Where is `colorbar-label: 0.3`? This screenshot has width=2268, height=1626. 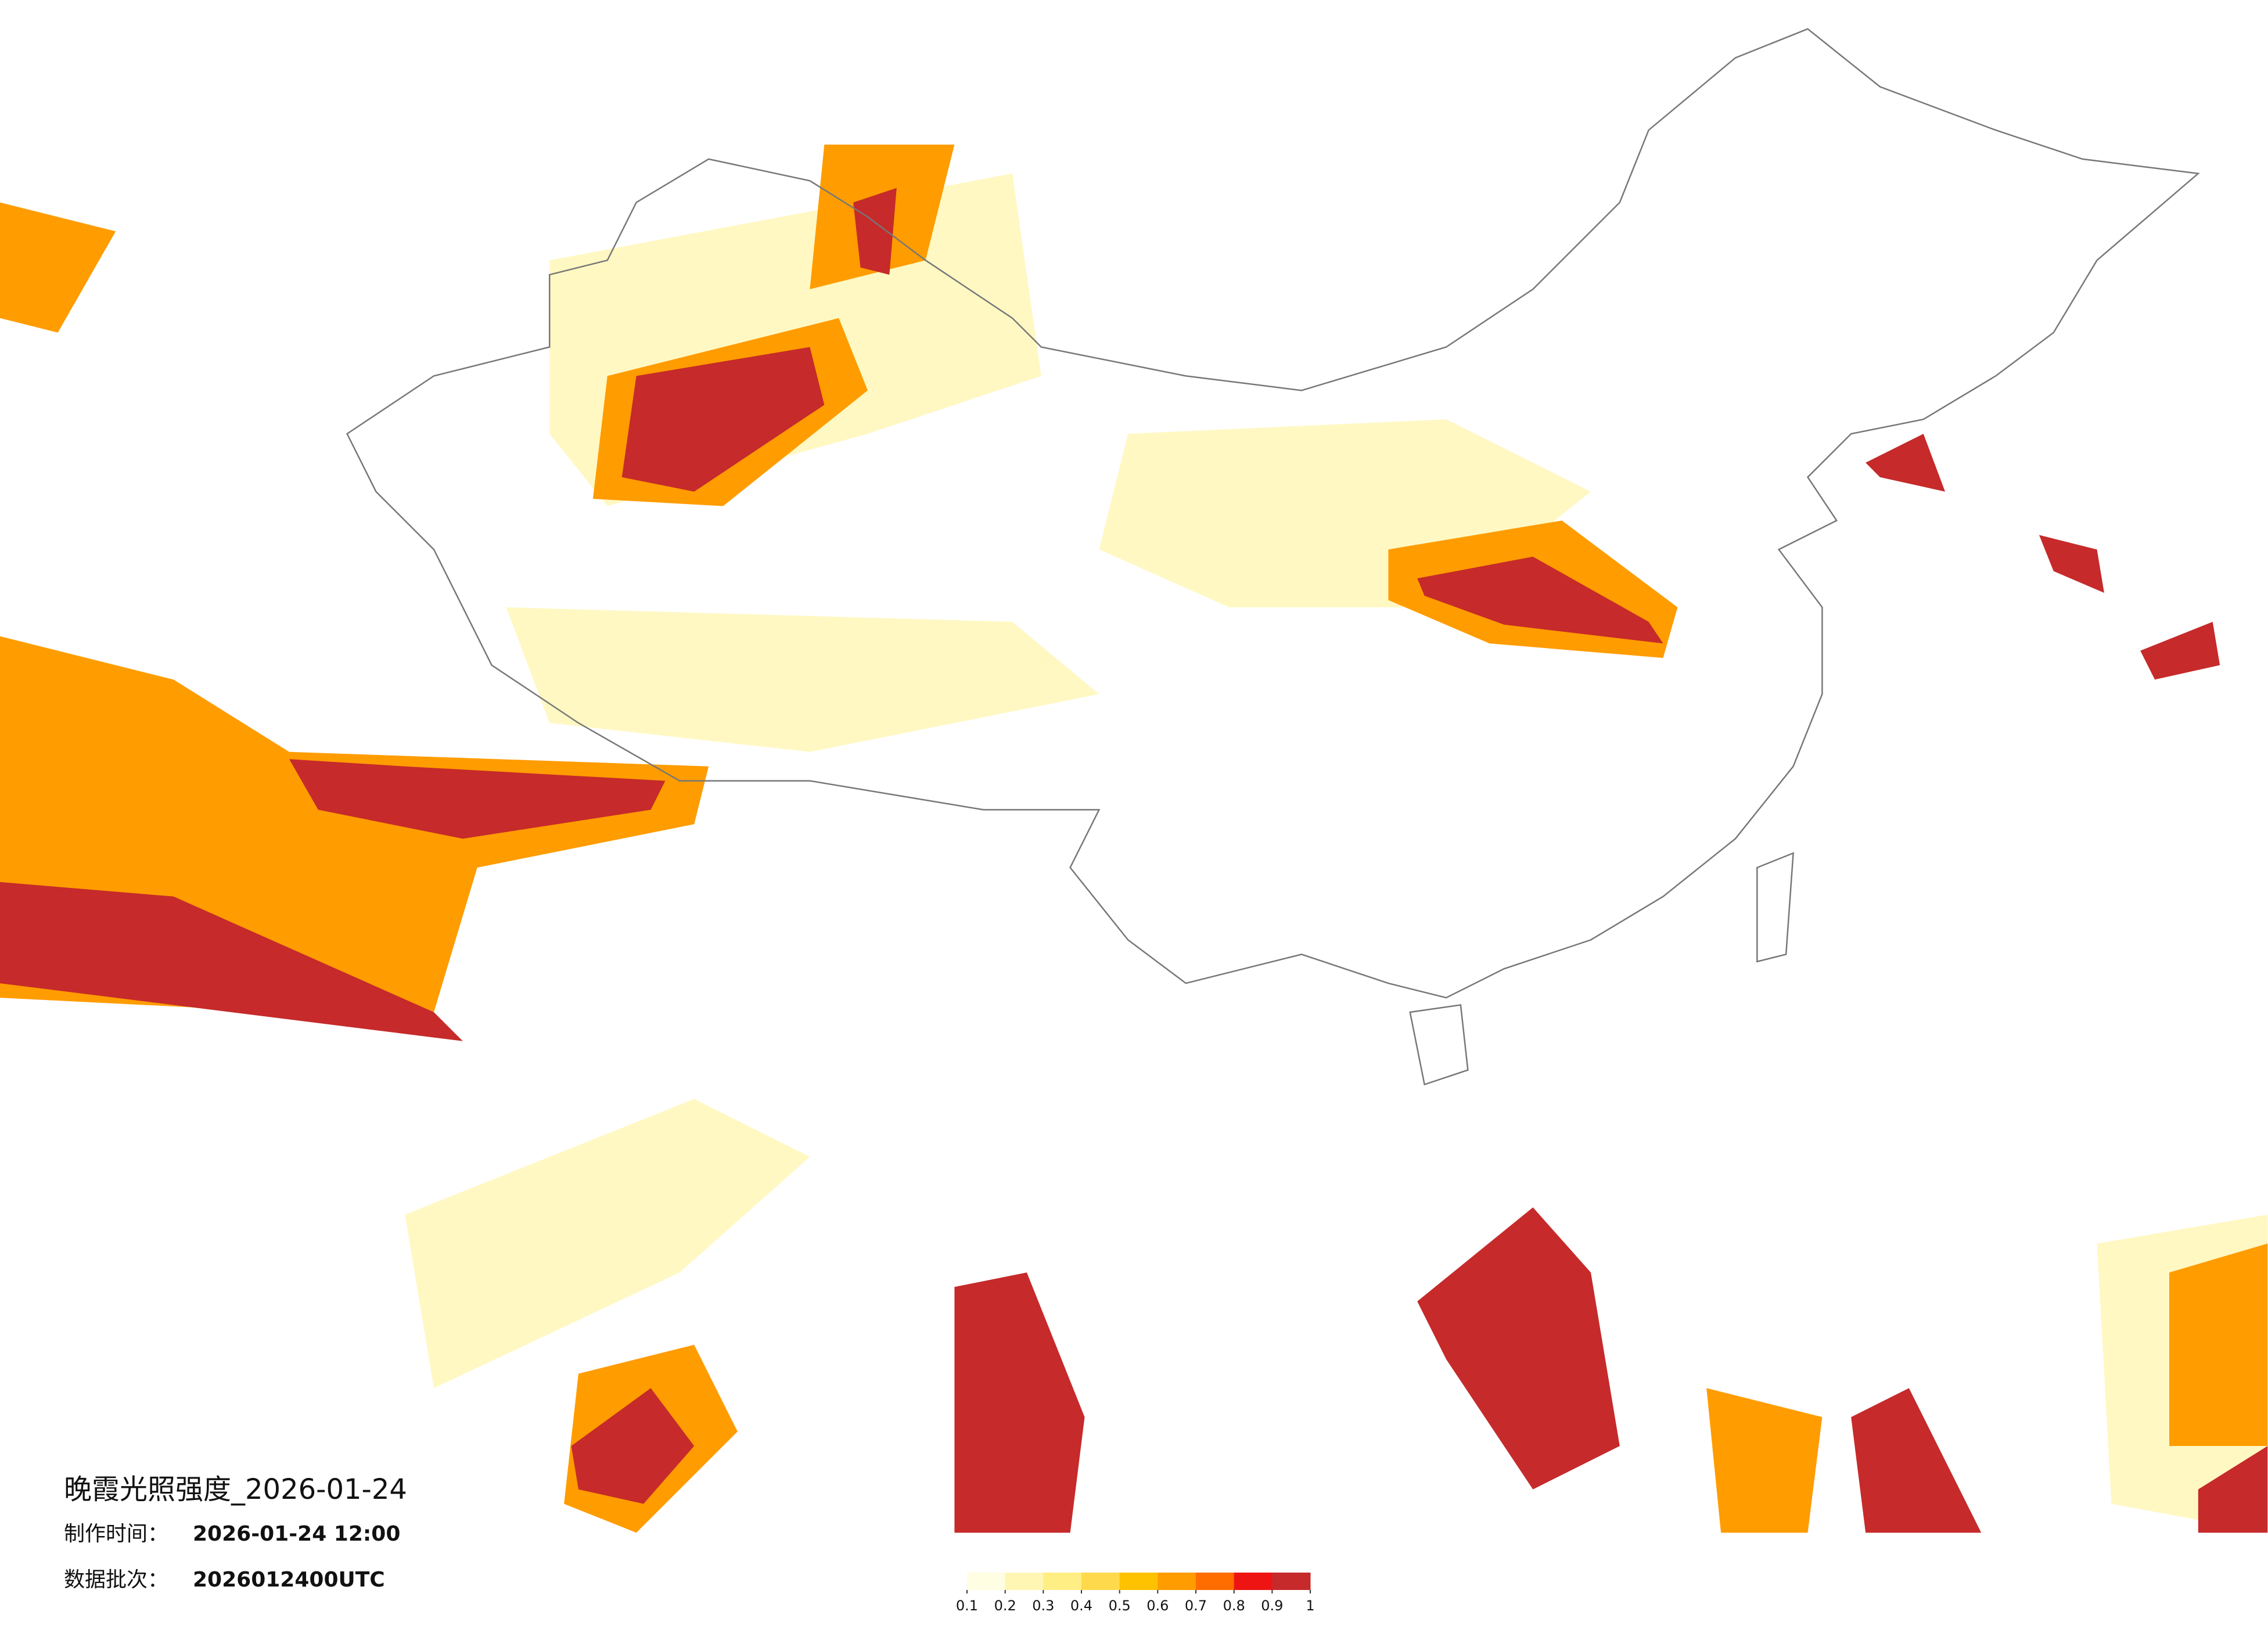
colorbar-label: 0.3 is located at coordinates (1043, 1606).